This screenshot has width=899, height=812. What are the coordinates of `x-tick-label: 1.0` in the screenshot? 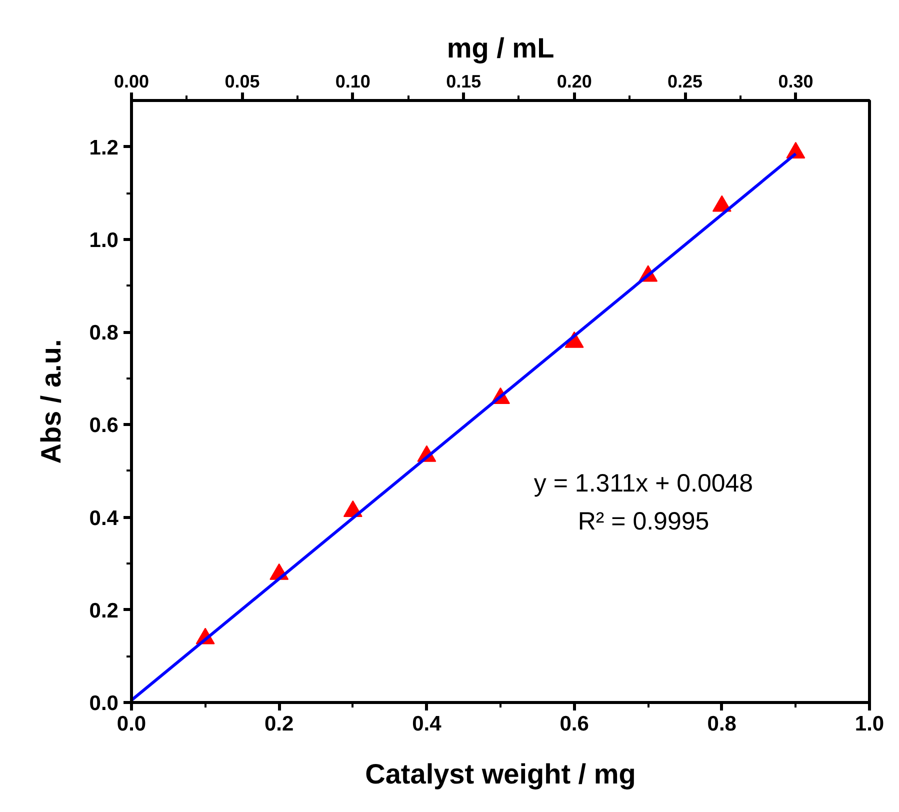 It's located at (869, 724).